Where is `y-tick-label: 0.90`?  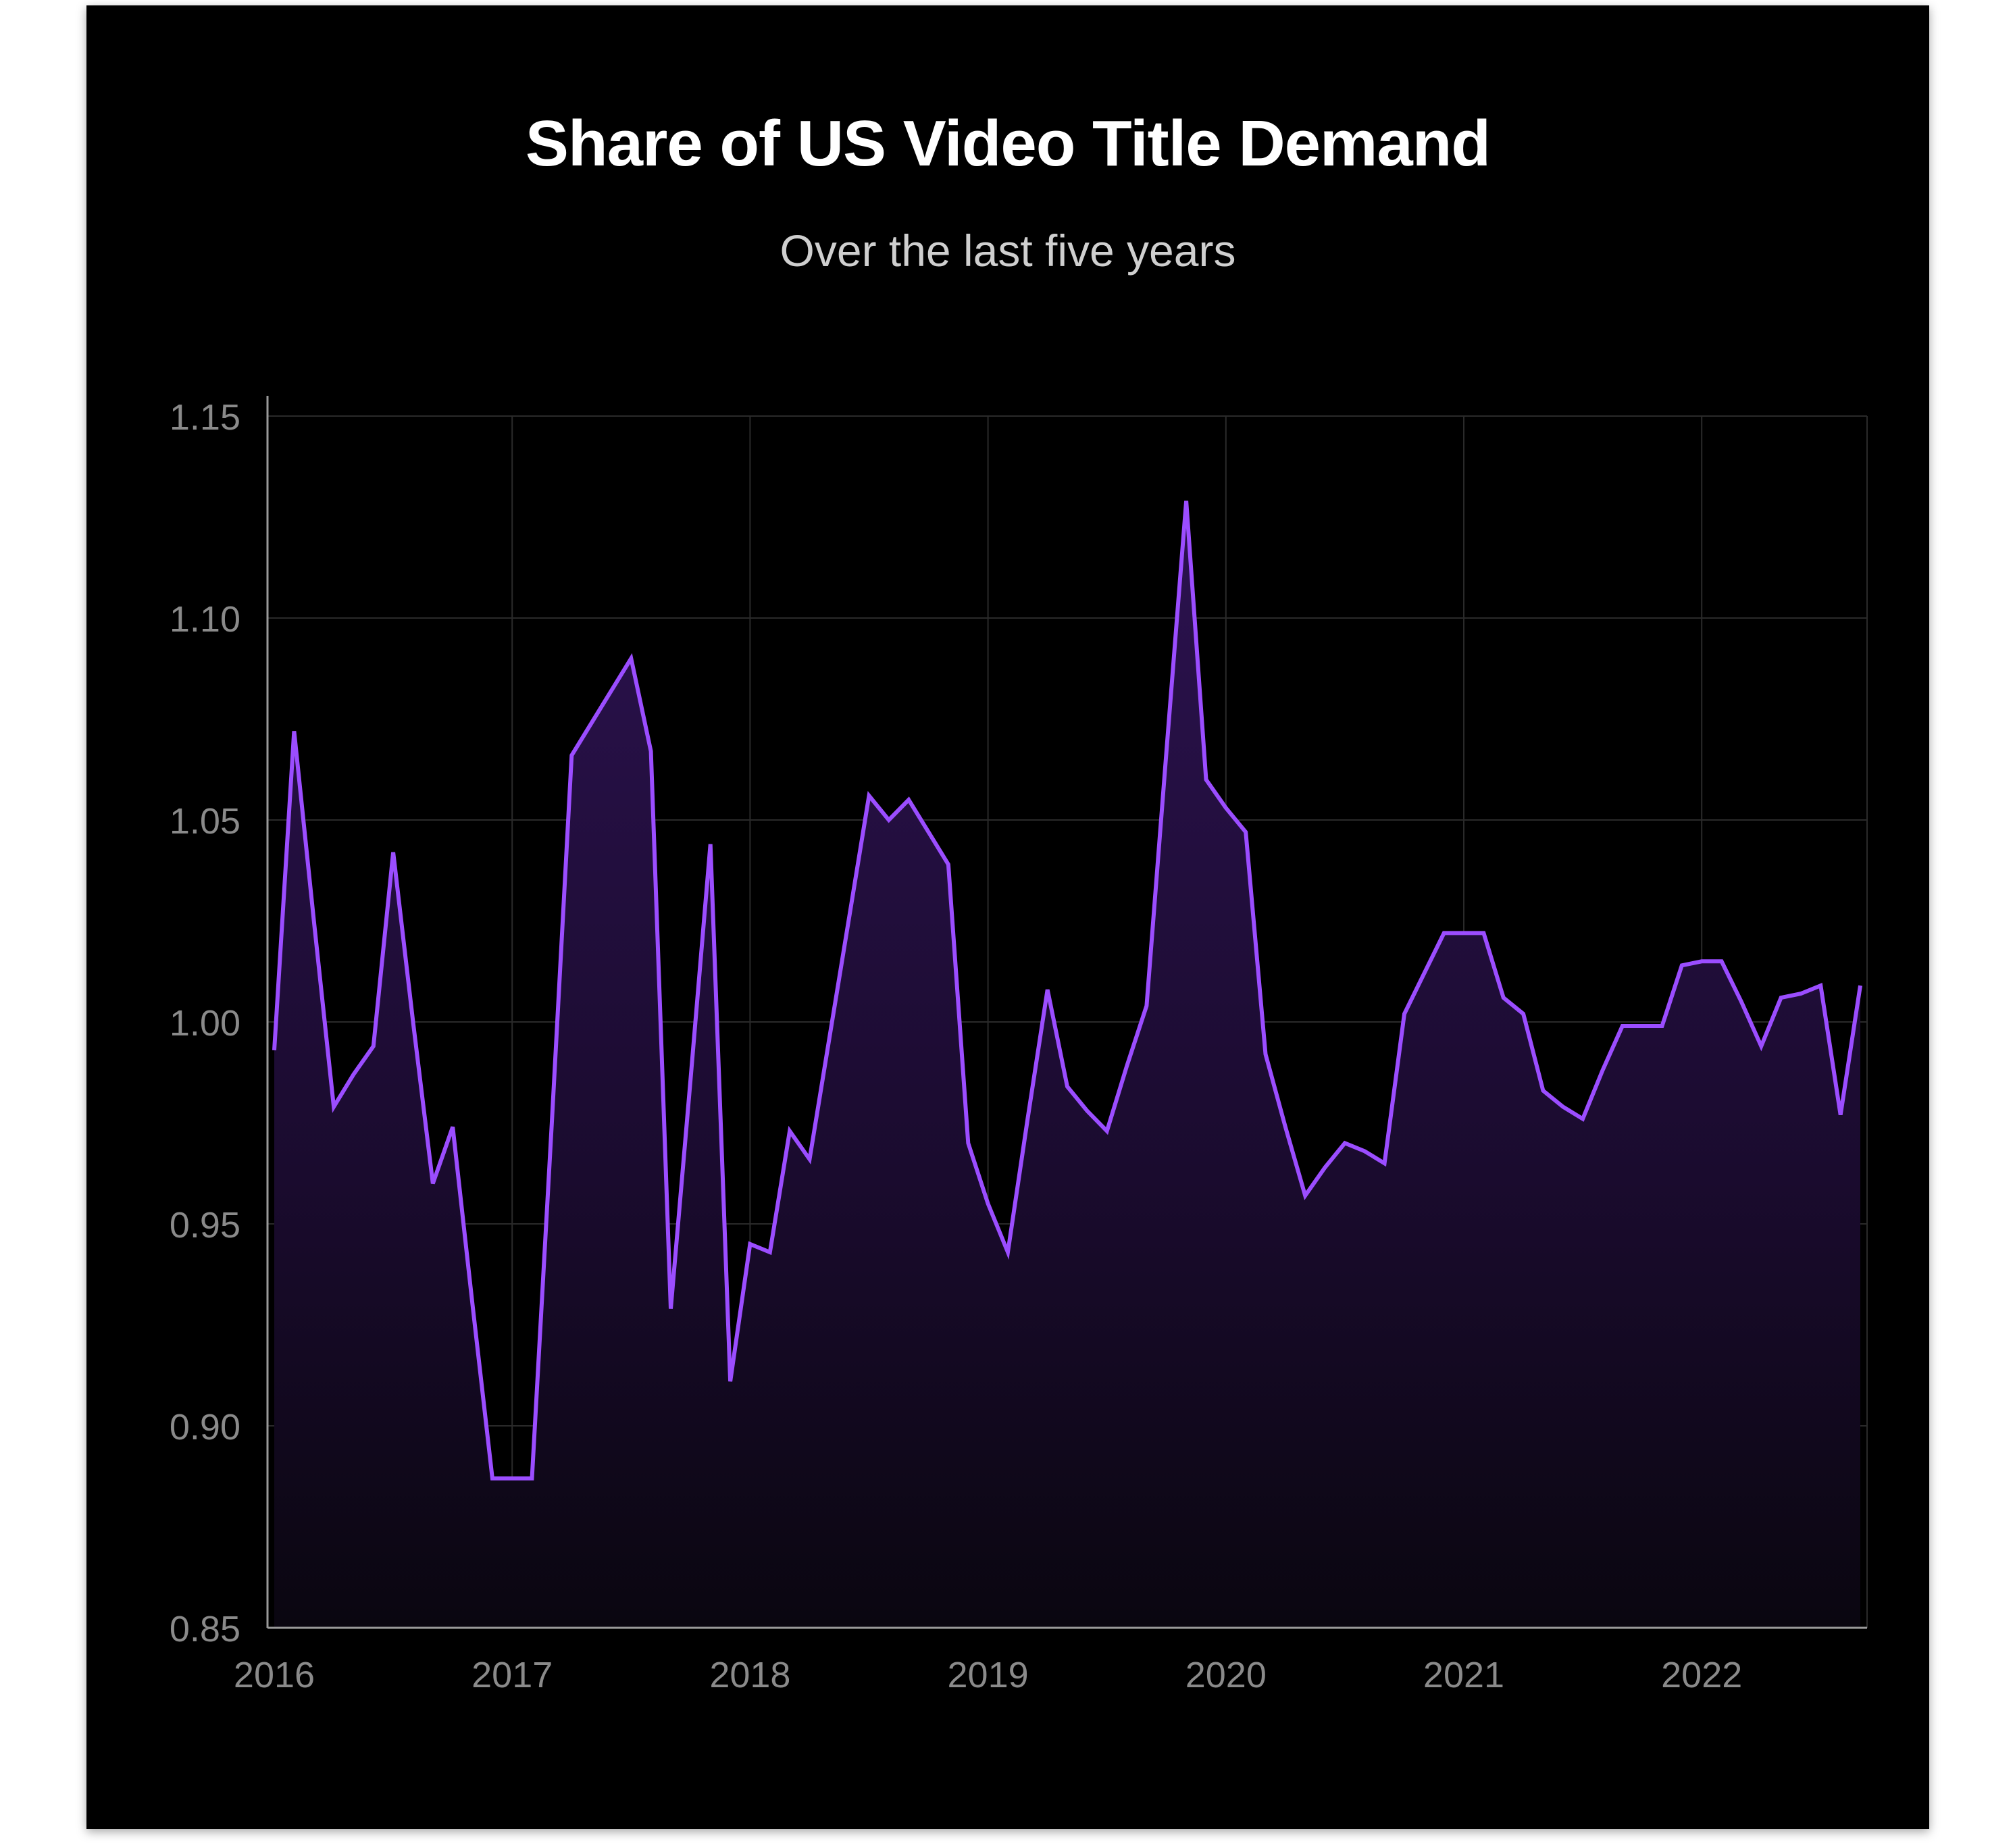
y-tick-label: 0.90 is located at coordinates (205, 1427).